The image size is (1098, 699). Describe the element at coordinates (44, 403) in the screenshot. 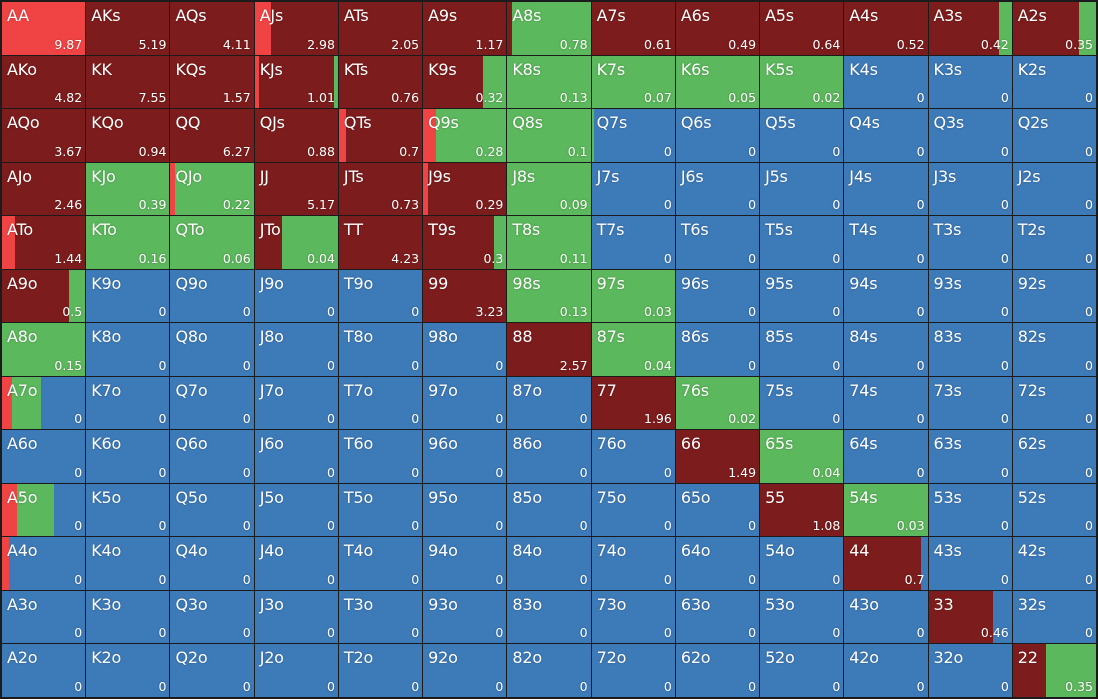

I see `hand-cell-a7o: A7o 0` at that location.